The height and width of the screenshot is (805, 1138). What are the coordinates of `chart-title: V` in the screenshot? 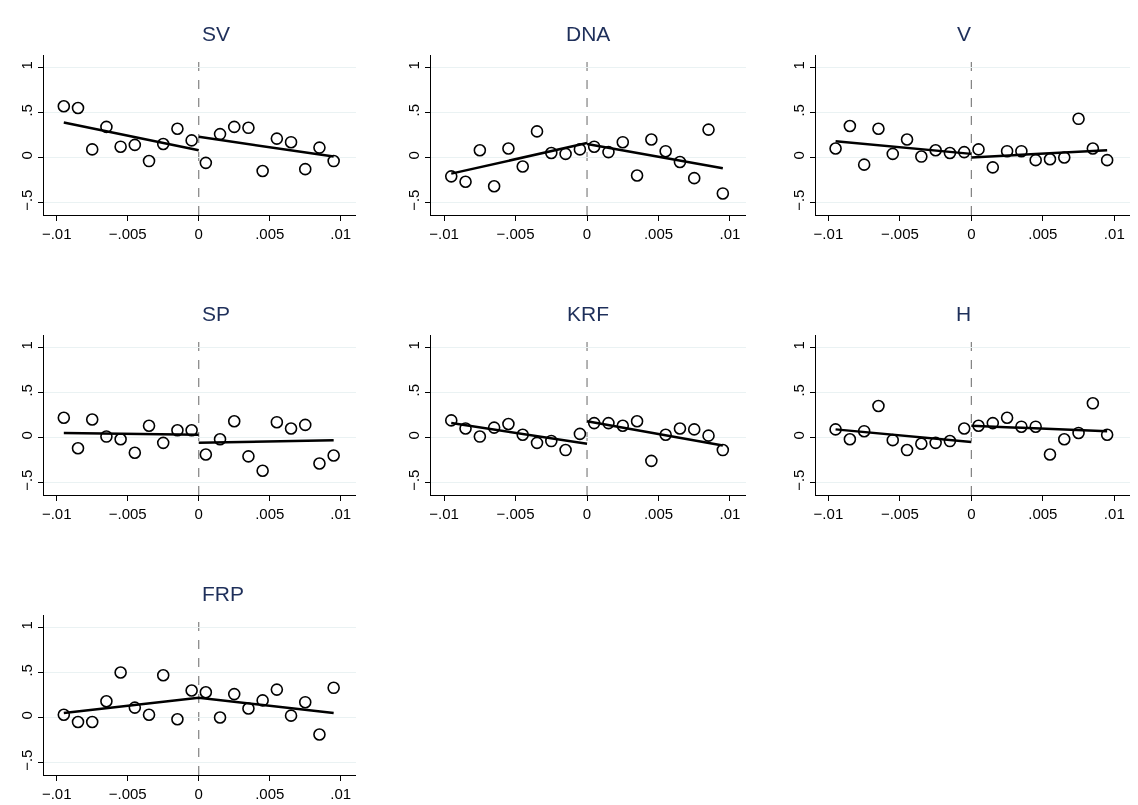 It's located at (964, 33).